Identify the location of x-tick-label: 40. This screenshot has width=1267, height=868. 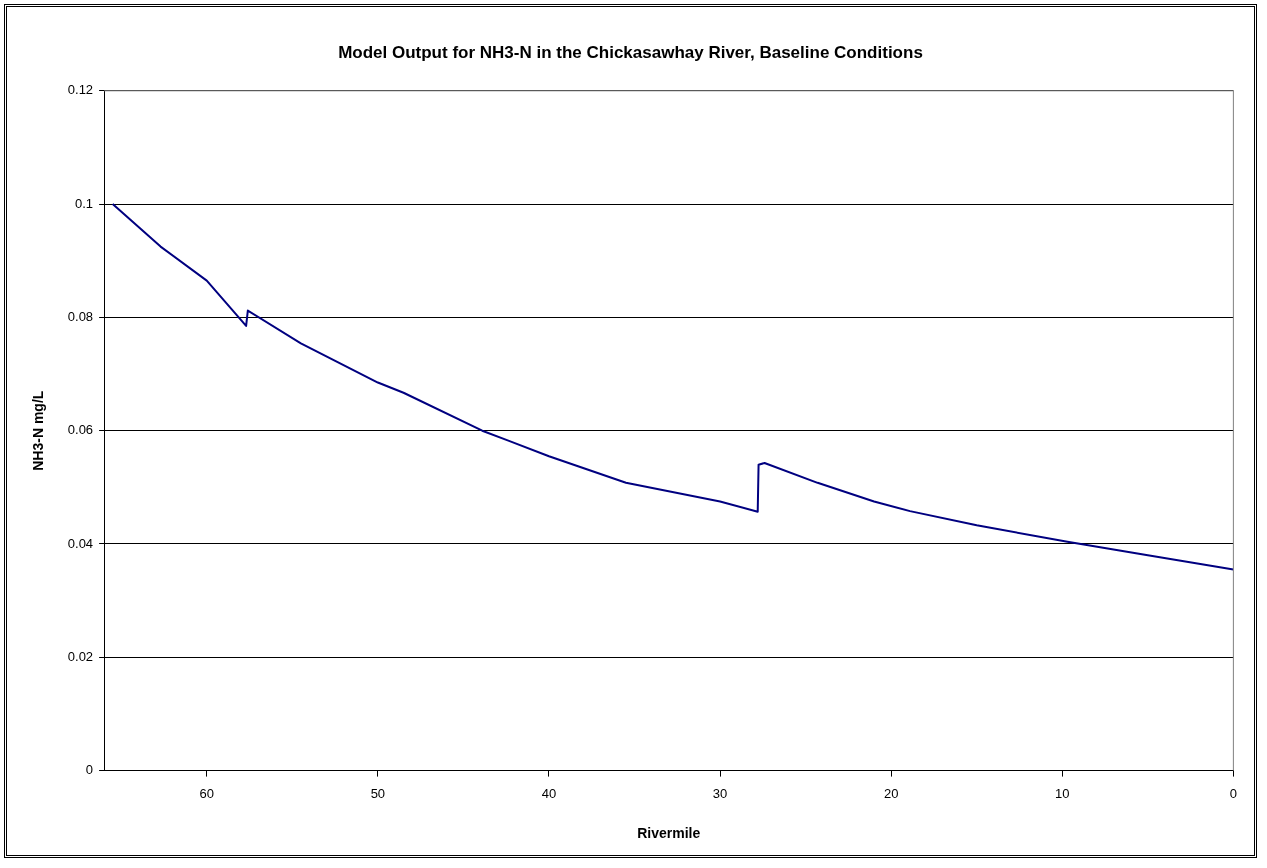
(549, 793).